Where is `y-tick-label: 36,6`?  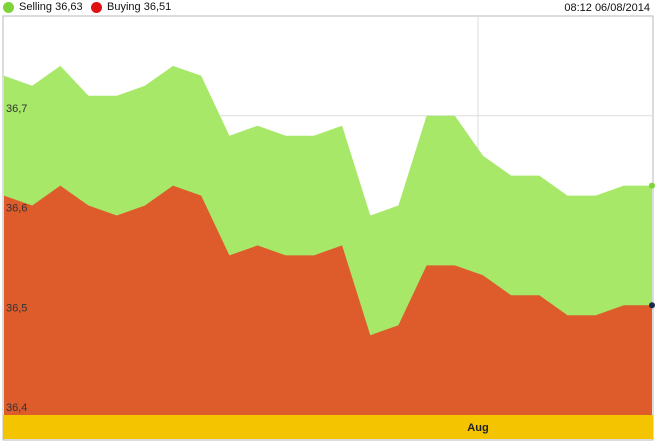 y-tick-label: 36,6 is located at coordinates (16, 209).